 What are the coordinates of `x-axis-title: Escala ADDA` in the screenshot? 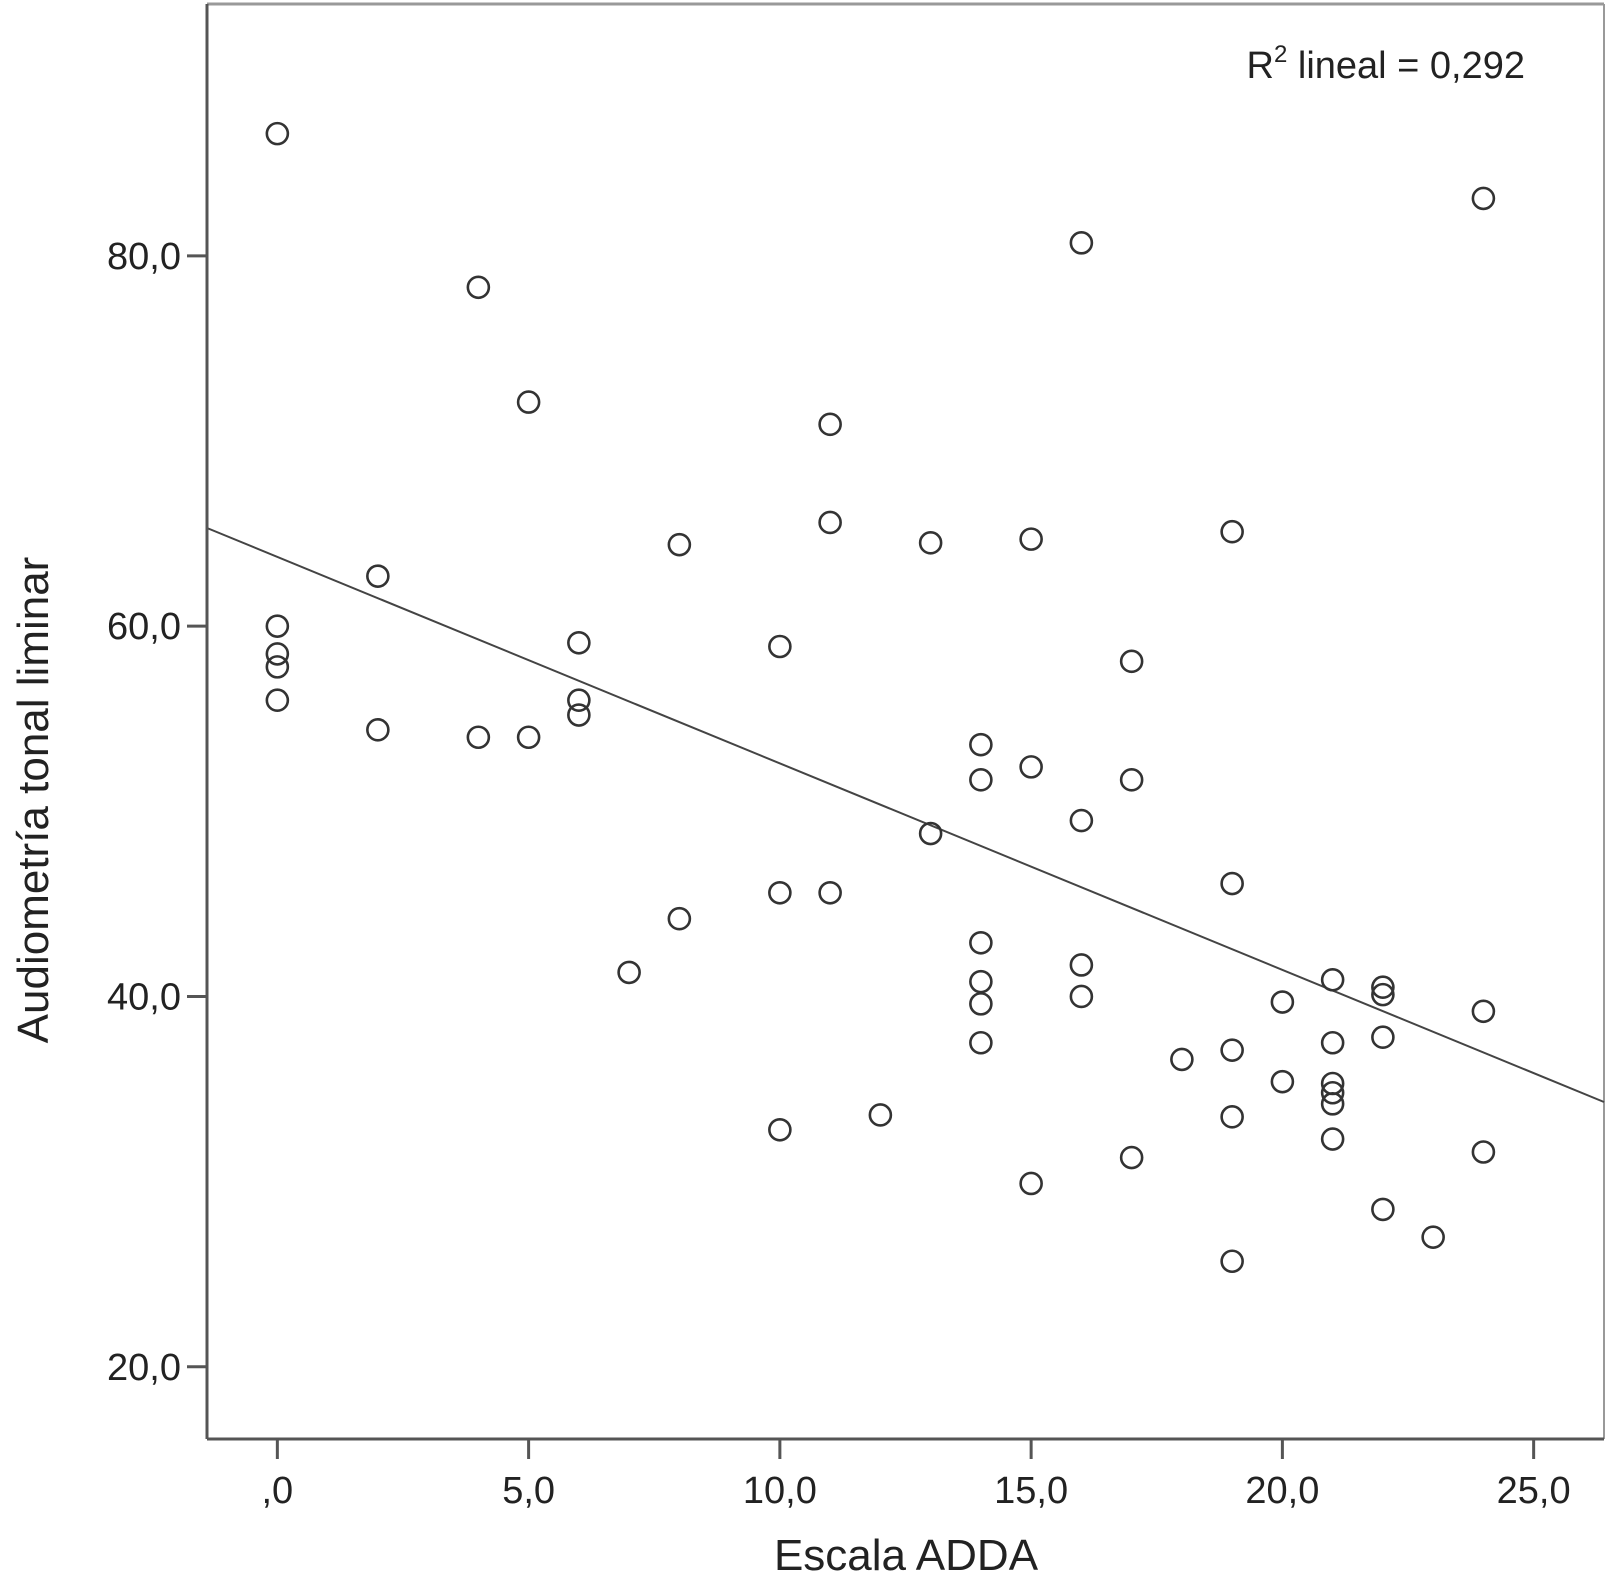 It's located at (906, 1555).